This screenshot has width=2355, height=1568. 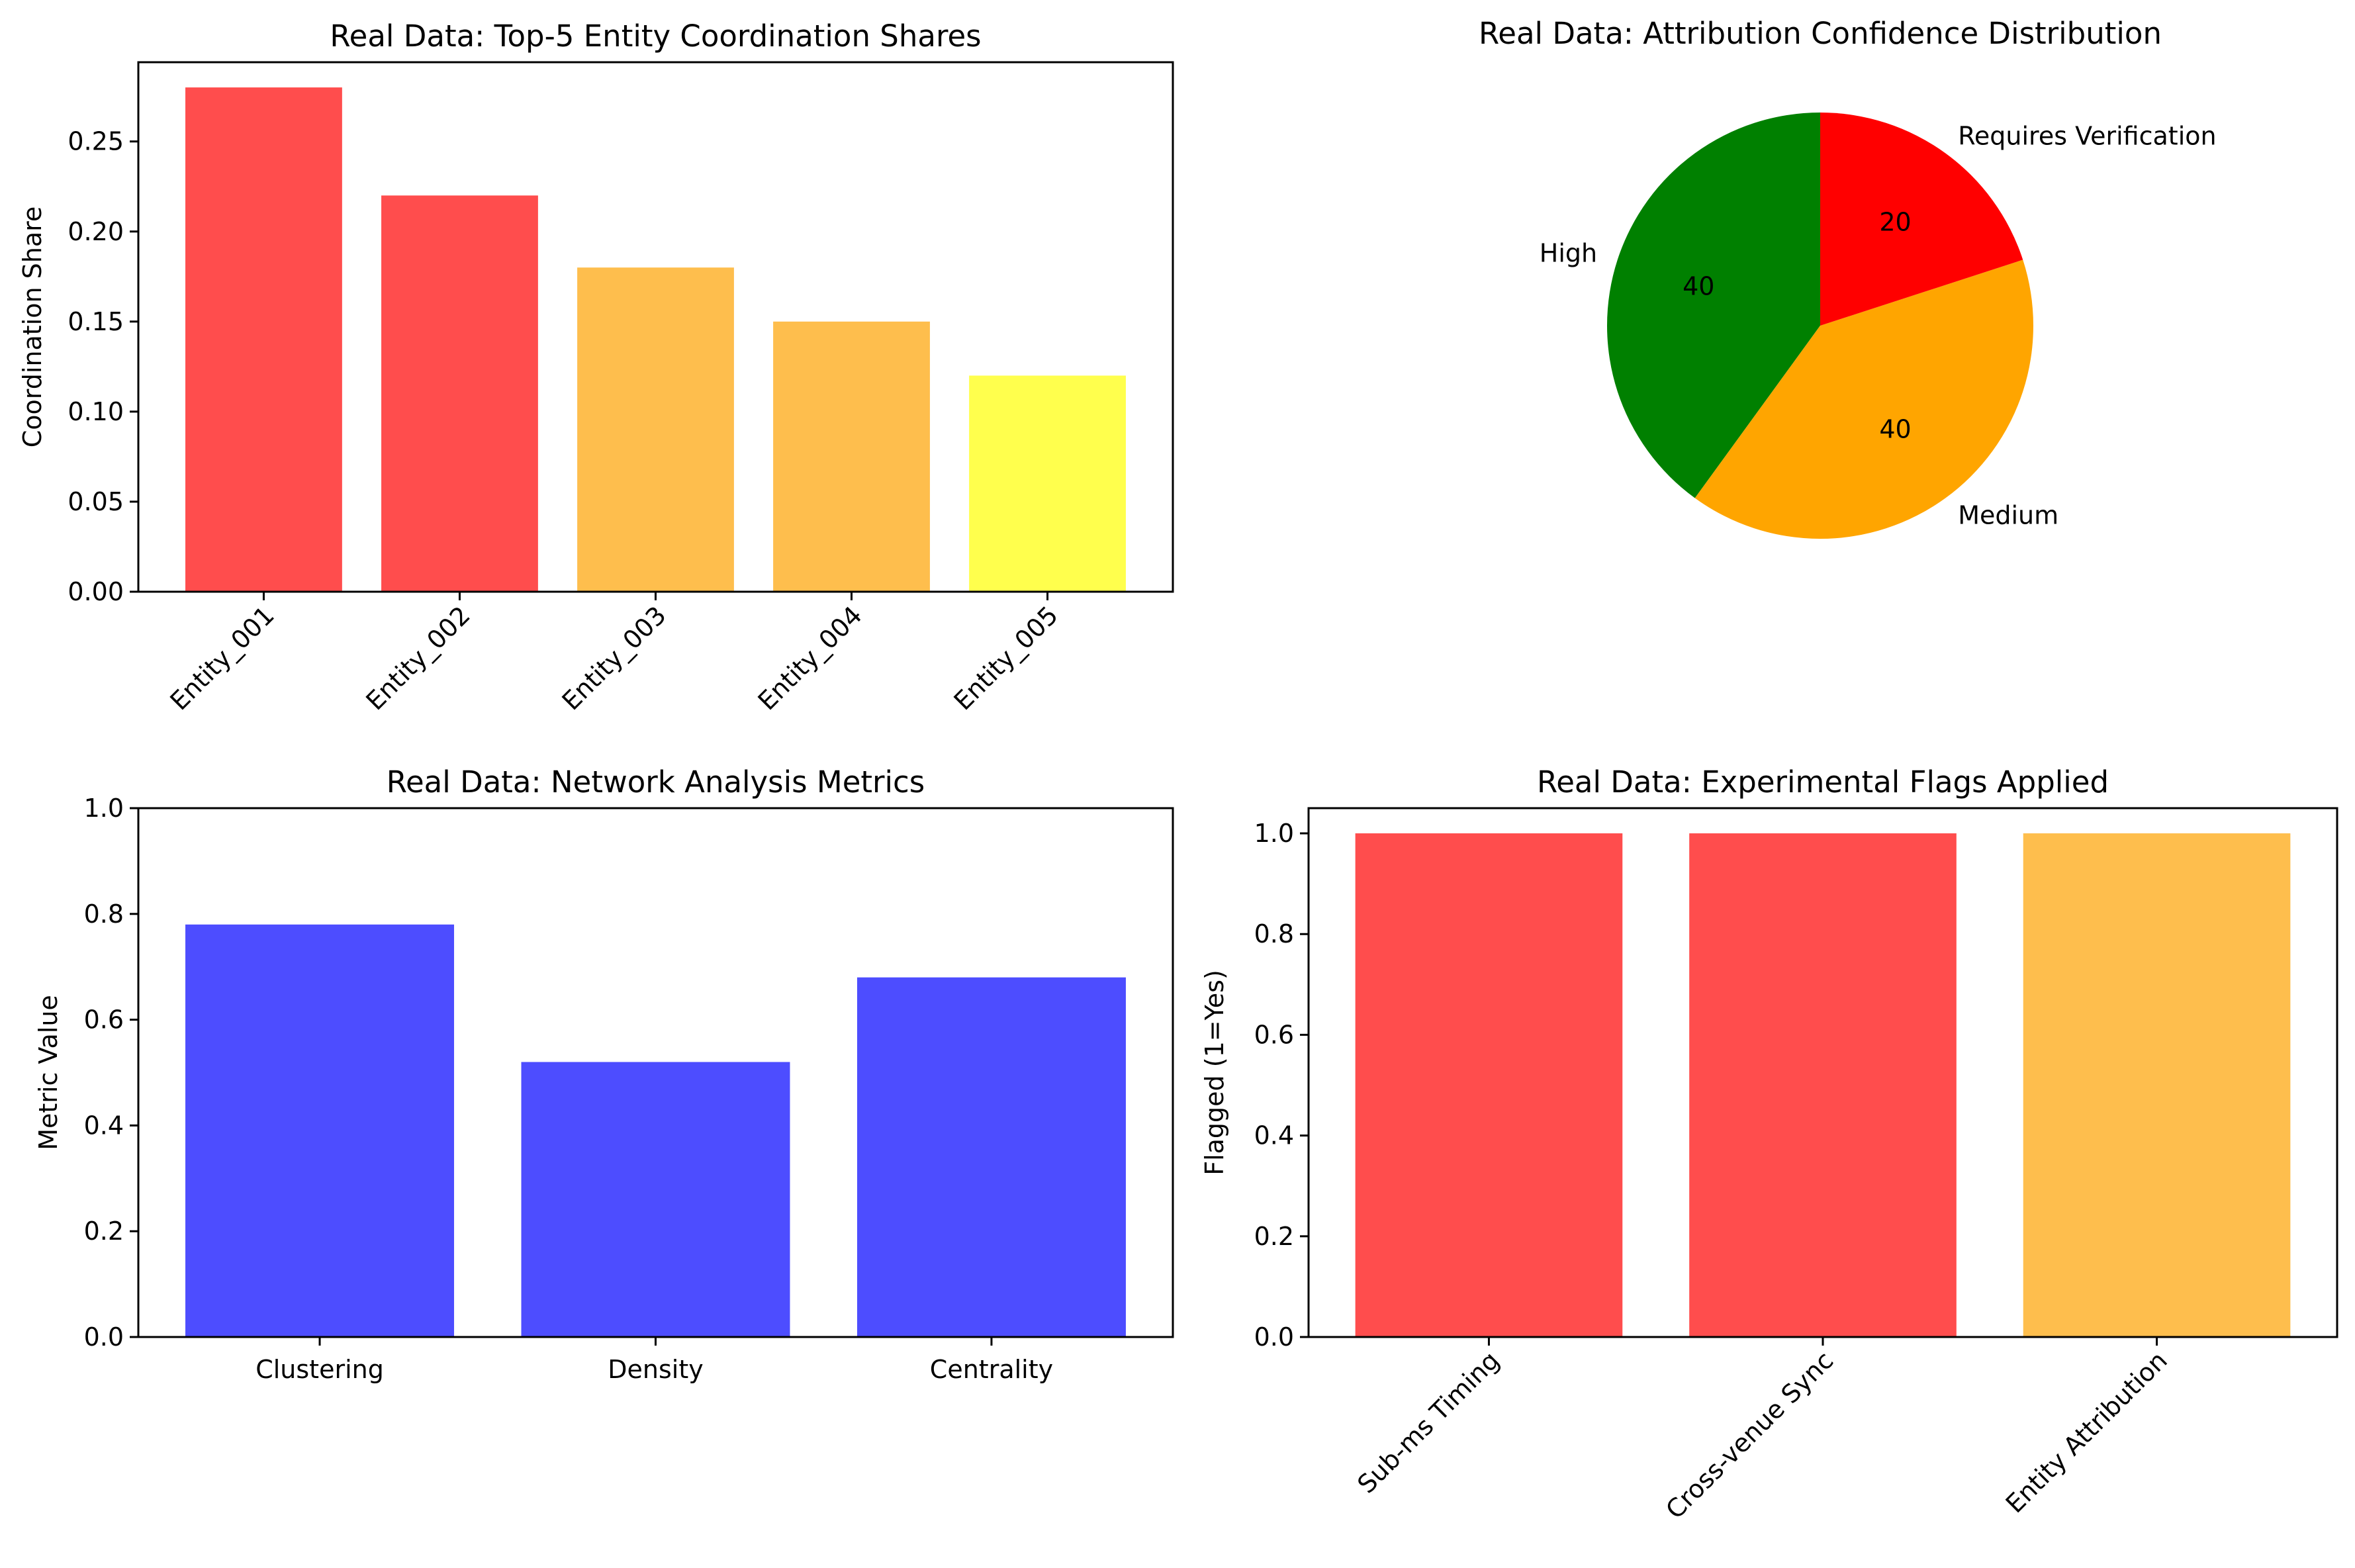 What do you see at coordinates (1864, 399) in the screenshot?
I see `pie-slice-medium` at bounding box center [1864, 399].